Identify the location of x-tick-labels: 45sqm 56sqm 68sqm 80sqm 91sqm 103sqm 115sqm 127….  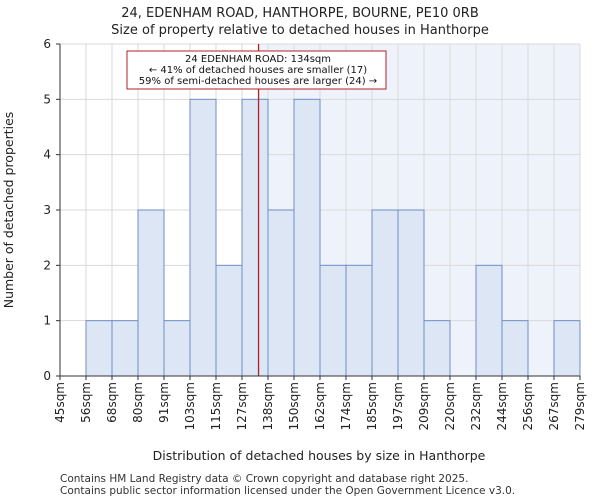
(320, 403).